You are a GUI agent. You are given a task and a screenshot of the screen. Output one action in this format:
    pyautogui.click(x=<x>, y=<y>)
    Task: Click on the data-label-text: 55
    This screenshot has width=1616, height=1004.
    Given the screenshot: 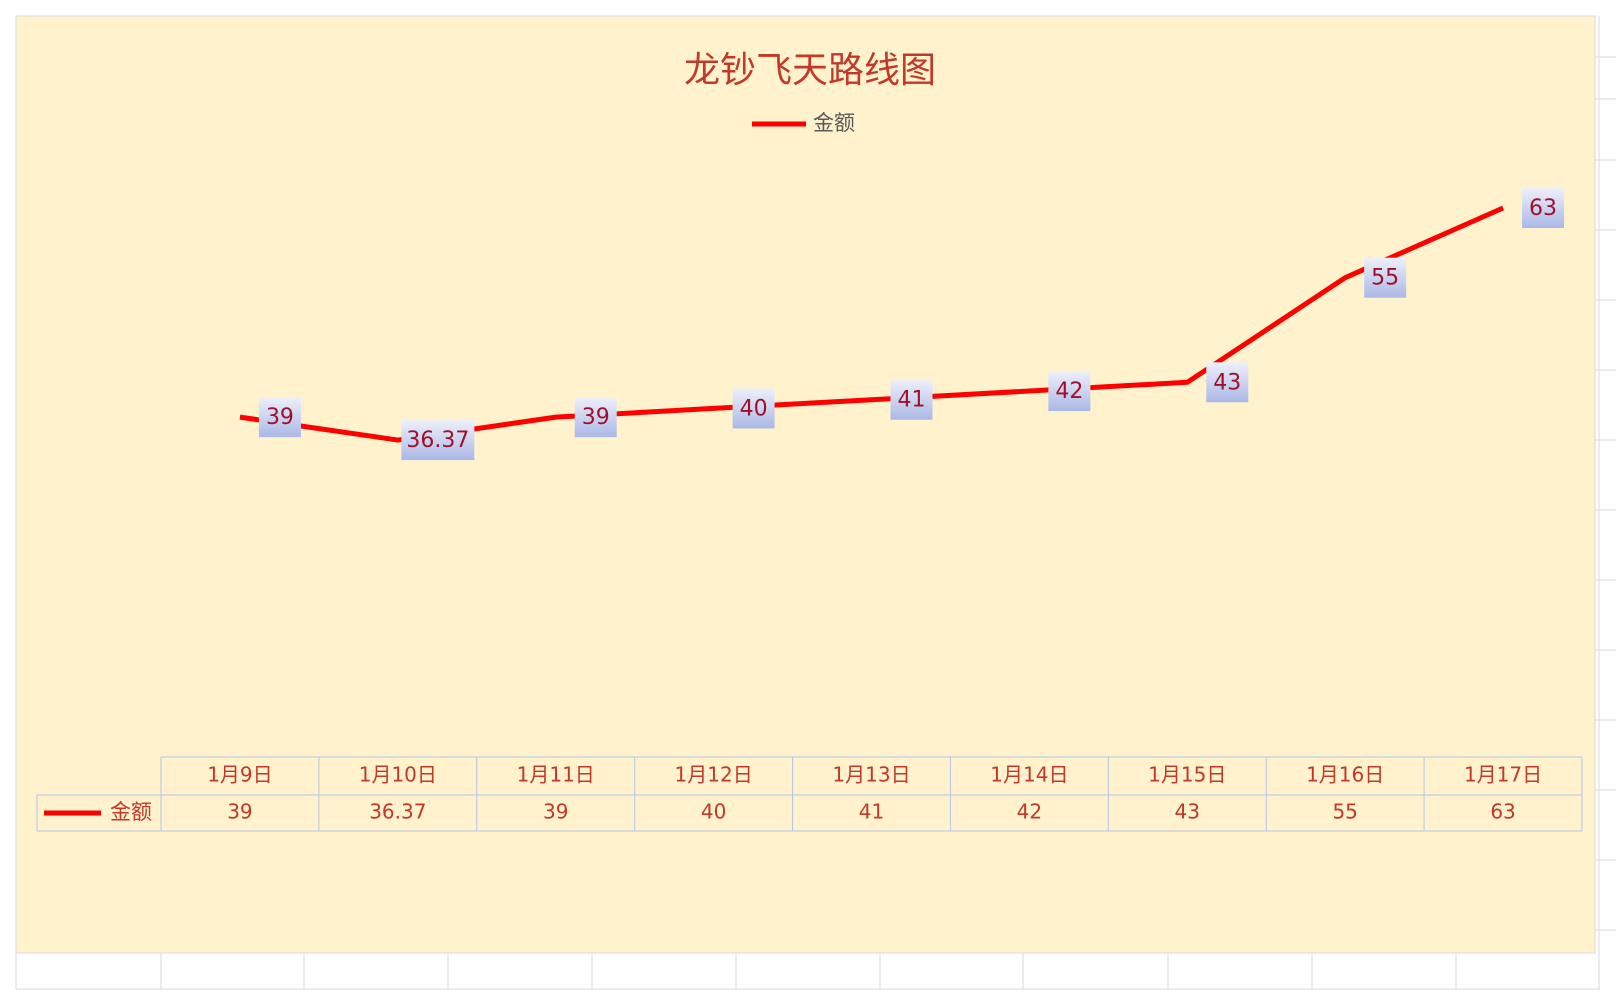 What is the action you would take?
    pyautogui.click(x=1385, y=278)
    